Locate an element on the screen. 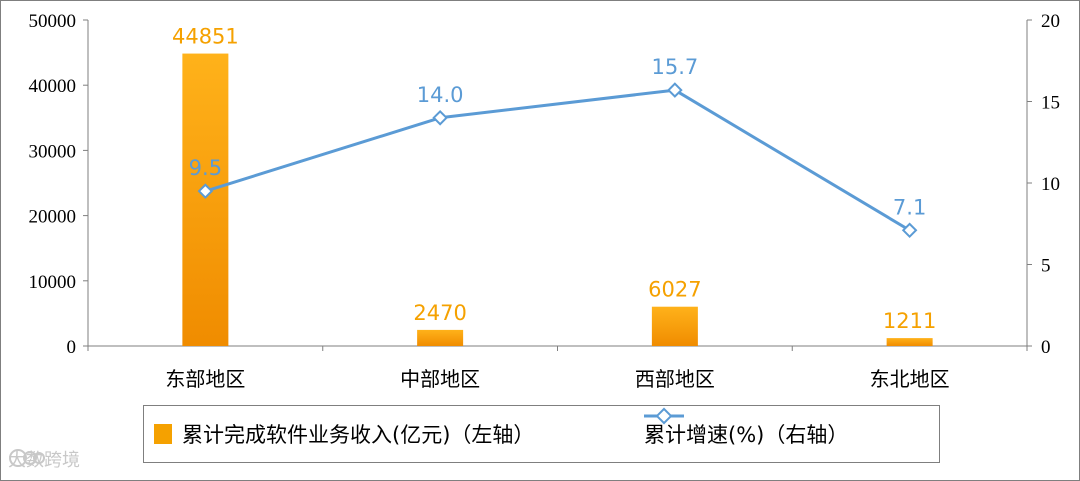 This screenshot has width=1080, height=481. right-tick-label: 0 is located at coordinates (1046, 347).